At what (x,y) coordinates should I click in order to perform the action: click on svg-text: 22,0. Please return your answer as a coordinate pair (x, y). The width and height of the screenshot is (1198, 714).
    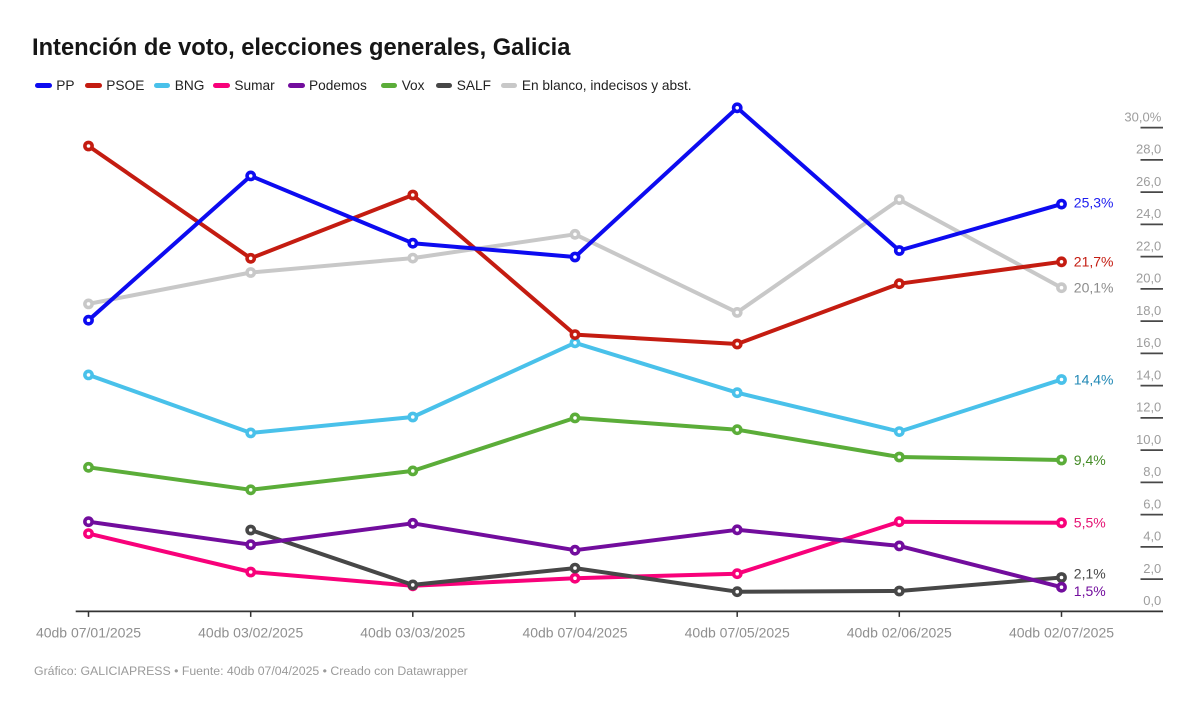
    Looking at the image, I should click on (1148, 245).